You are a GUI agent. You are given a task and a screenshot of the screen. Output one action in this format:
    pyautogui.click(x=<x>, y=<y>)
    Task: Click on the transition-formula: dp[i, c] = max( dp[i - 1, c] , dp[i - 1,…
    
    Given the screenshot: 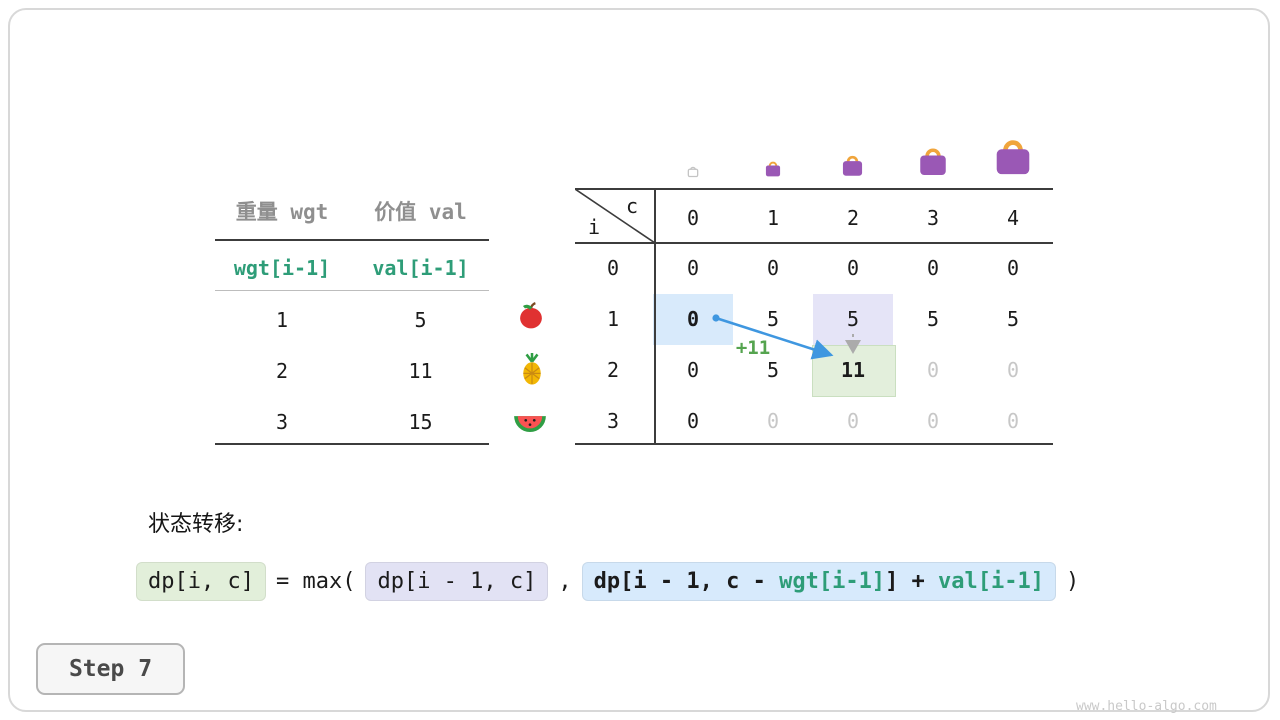 What is the action you would take?
    pyautogui.click(x=612, y=581)
    